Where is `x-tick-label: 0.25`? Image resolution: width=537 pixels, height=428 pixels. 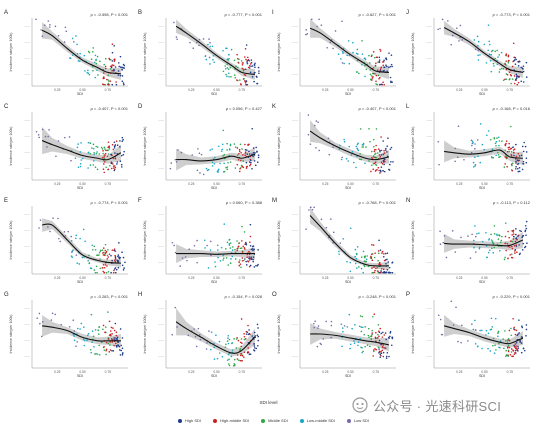 x-tick-label: 0.25 is located at coordinates (57, 372).